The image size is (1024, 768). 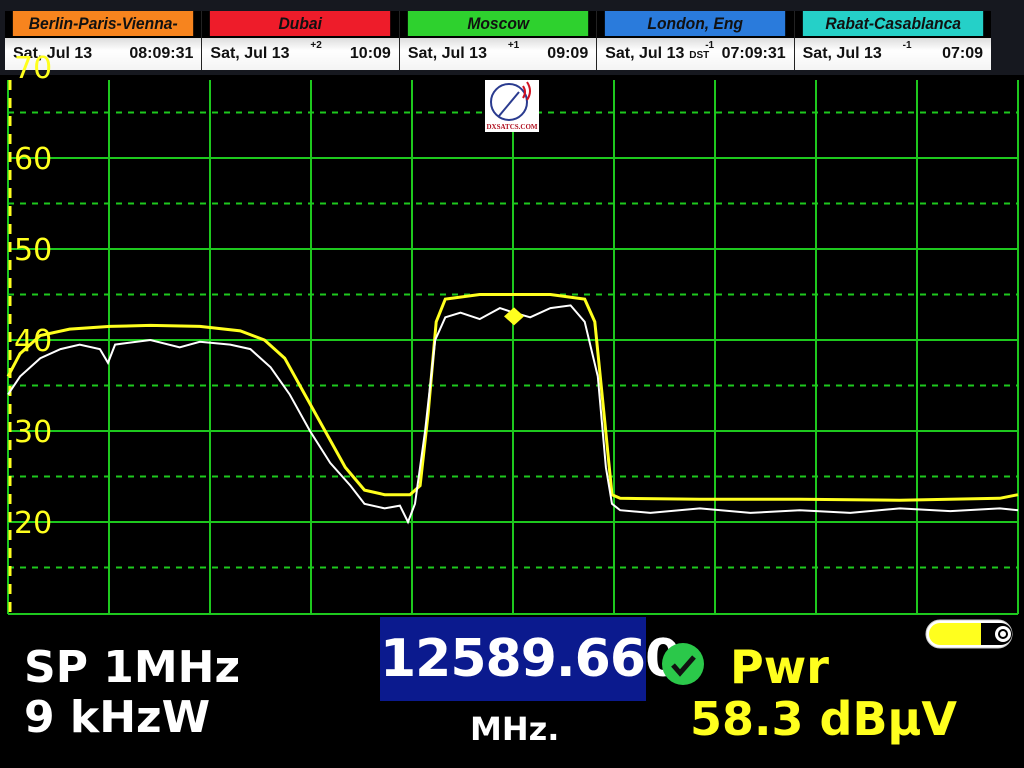 What do you see at coordinates (33, 159) in the screenshot?
I see `y-tick-label: 60` at bounding box center [33, 159].